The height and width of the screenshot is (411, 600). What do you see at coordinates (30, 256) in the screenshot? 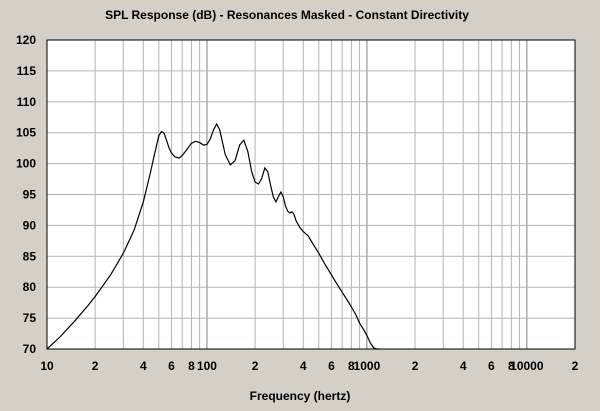
I see `y-tick-label: 85` at bounding box center [30, 256].